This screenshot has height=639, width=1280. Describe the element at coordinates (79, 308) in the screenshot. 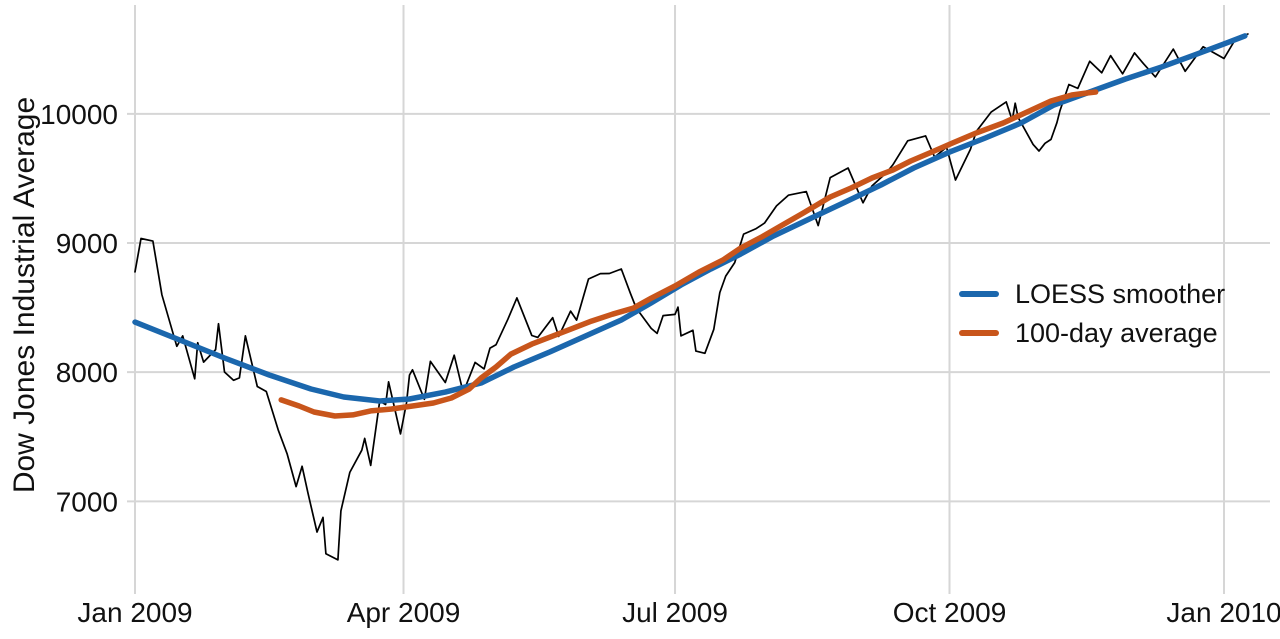

I see `y-axis-tick-labels: 7000 8000 9000 10000` at that location.